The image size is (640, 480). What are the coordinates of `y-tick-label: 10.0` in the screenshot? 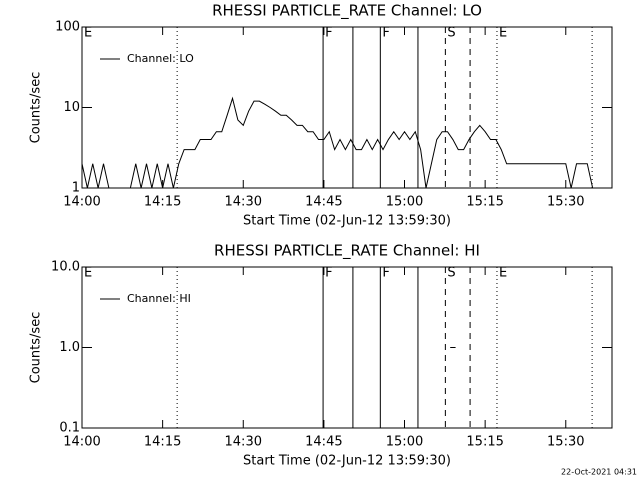 It's located at (65, 267).